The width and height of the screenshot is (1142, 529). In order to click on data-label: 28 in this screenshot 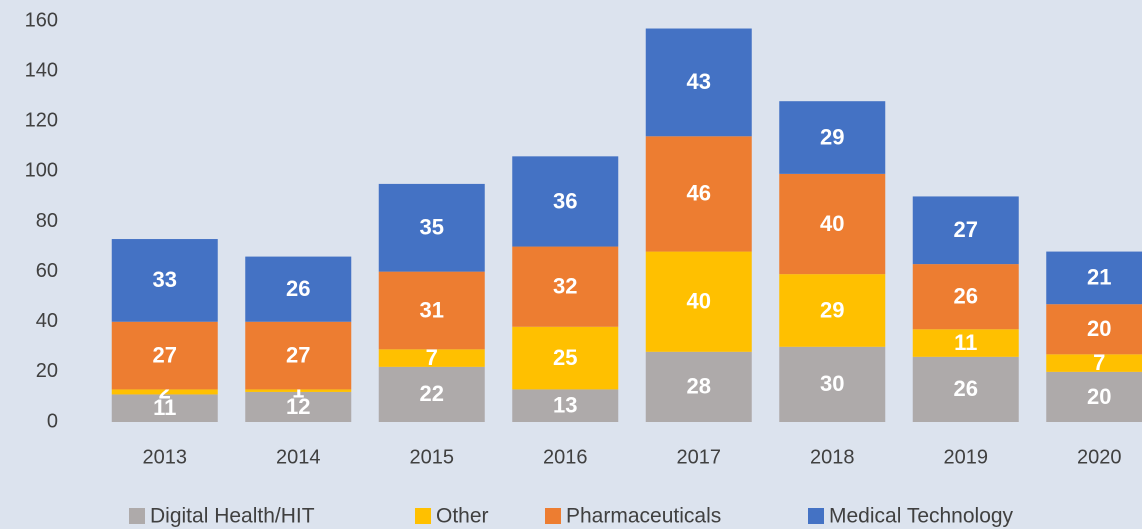, I will do `click(699, 386)`.